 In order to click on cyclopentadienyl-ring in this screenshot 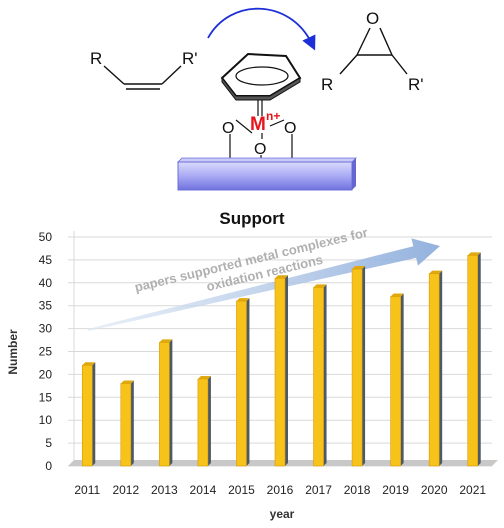, I will do `click(261, 76)`.